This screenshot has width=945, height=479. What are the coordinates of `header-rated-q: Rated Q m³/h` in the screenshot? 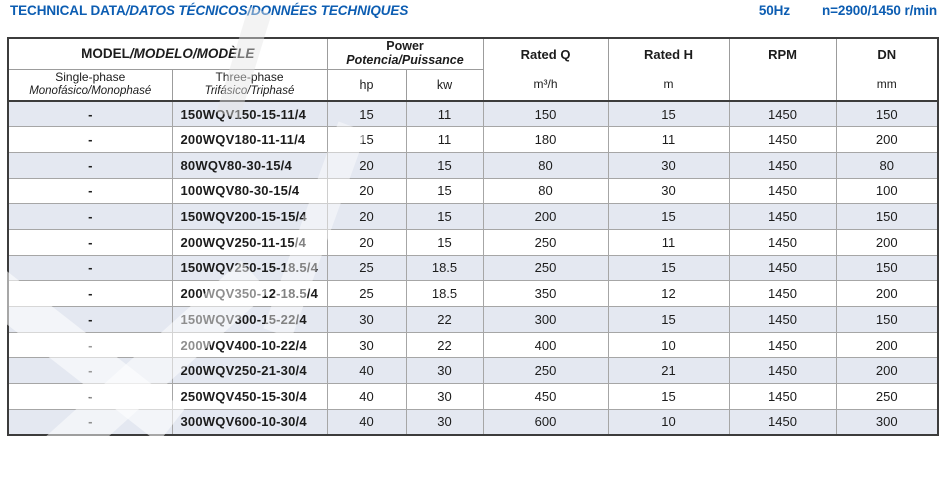 It's located at (545, 69).